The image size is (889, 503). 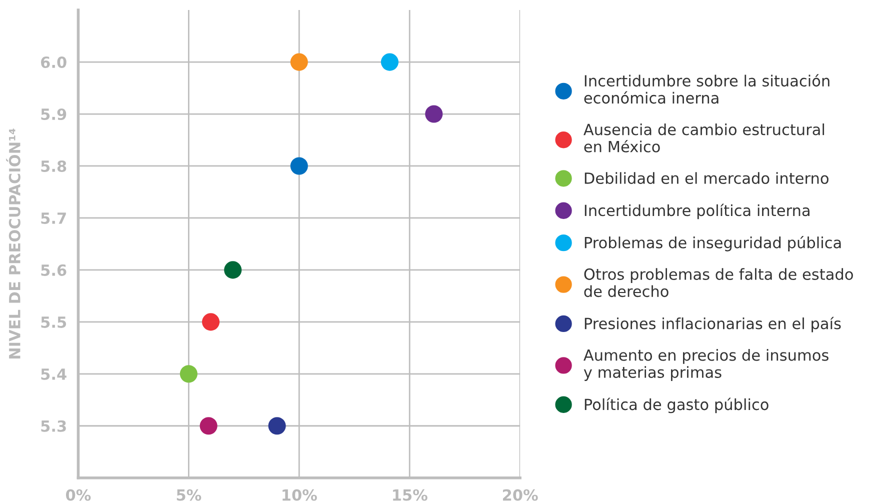 I want to click on y-axis-title: NIVEL DE PREOCUPACIÓN¹⁴, so click(x=13, y=243).